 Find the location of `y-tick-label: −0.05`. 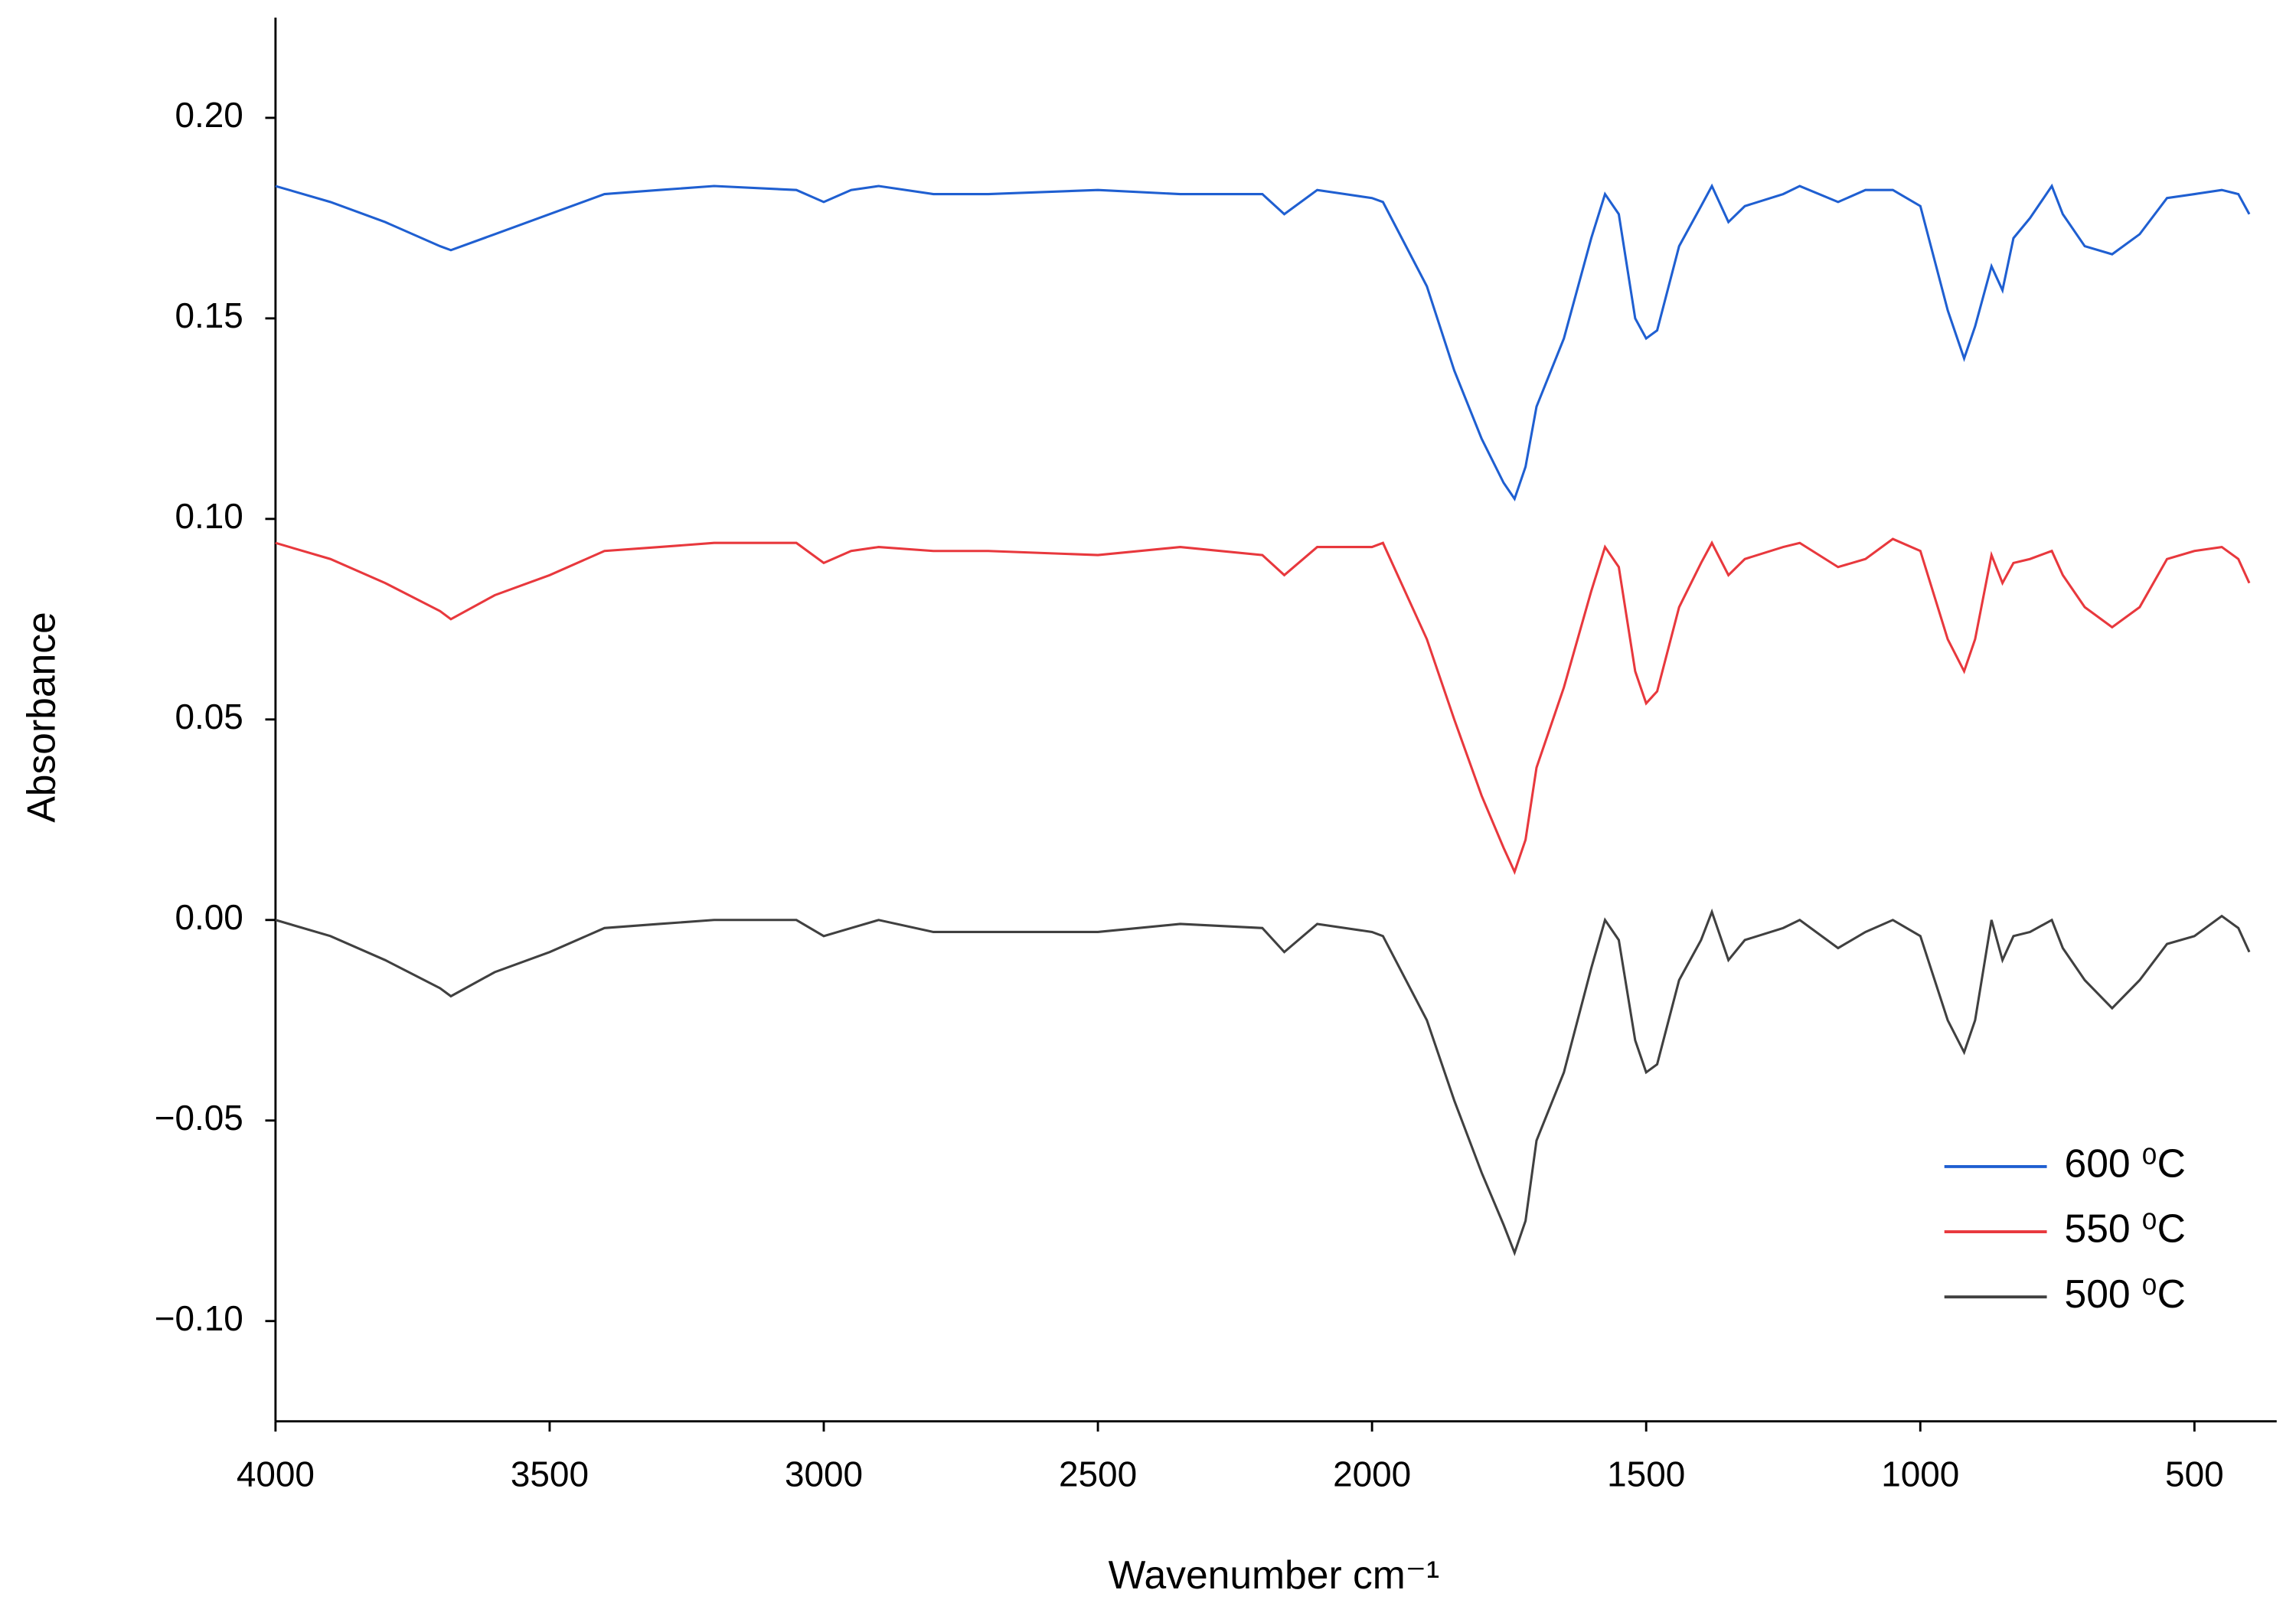

y-tick-label: −0.05 is located at coordinates (199, 1118).